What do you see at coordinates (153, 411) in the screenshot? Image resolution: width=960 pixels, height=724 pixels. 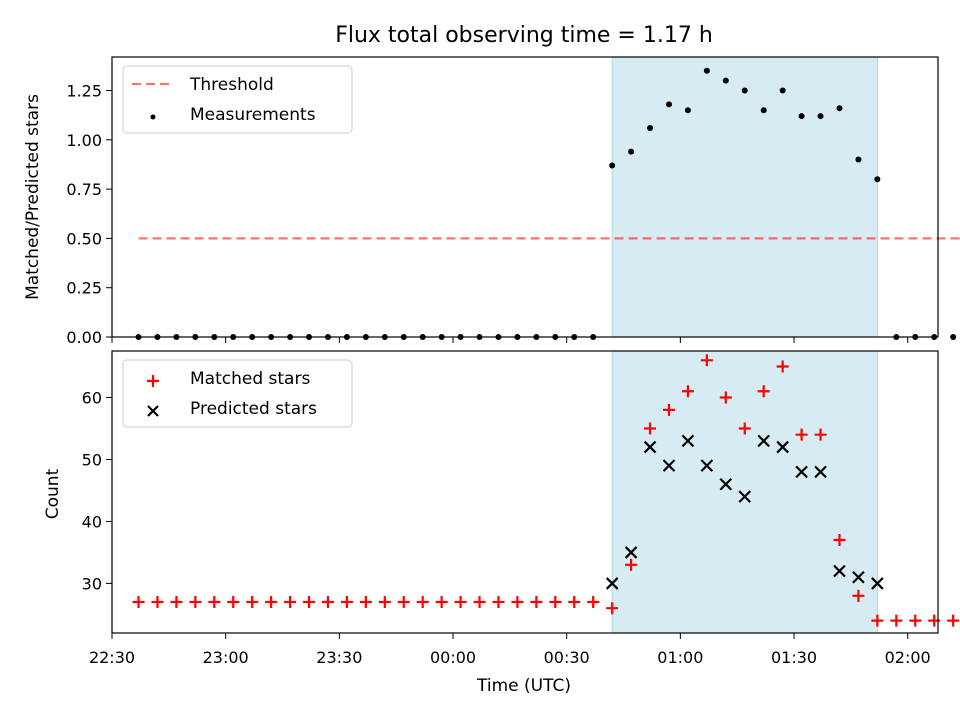 I see `legend-predicted-swatch` at bounding box center [153, 411].